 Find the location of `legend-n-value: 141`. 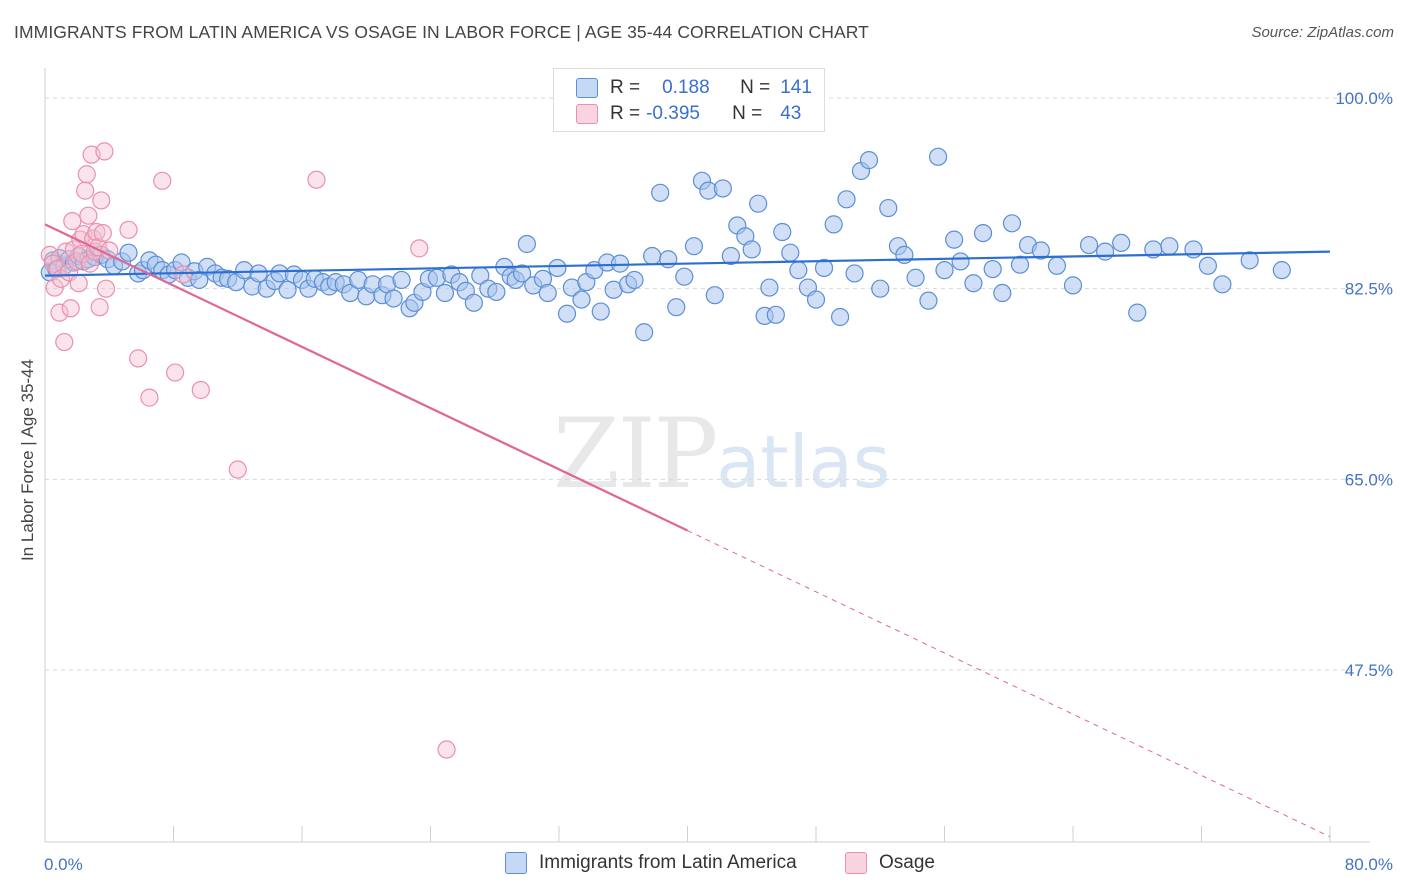

legend-n-value: 141 is located at coordinates (796, 87).